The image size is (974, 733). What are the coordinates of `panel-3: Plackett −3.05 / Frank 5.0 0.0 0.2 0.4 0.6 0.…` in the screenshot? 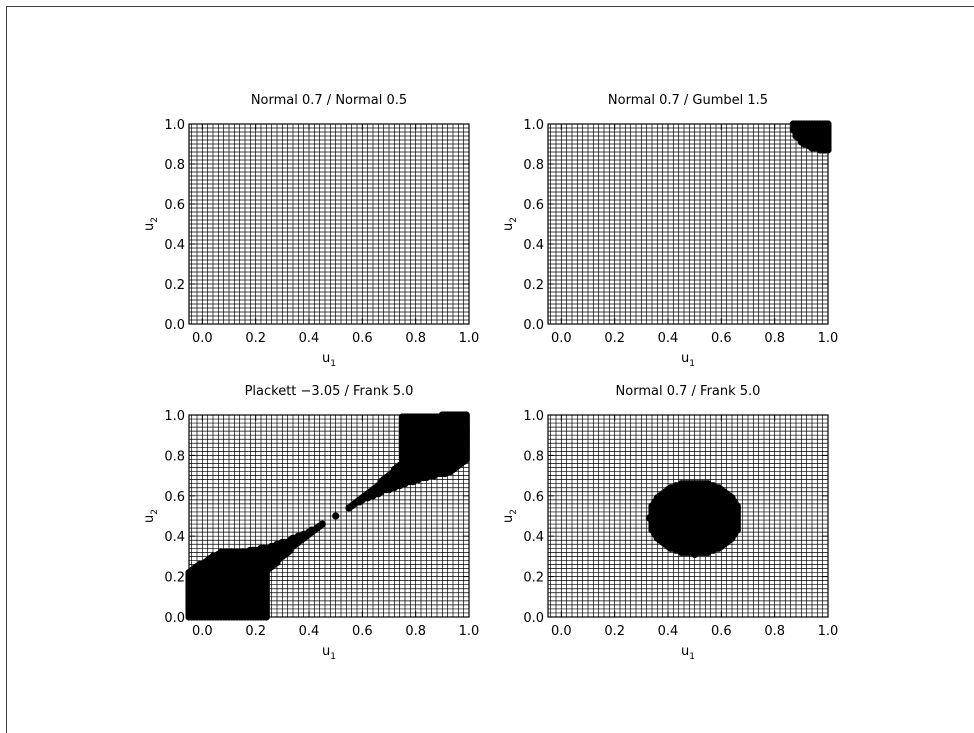 It's located at (310, 523).